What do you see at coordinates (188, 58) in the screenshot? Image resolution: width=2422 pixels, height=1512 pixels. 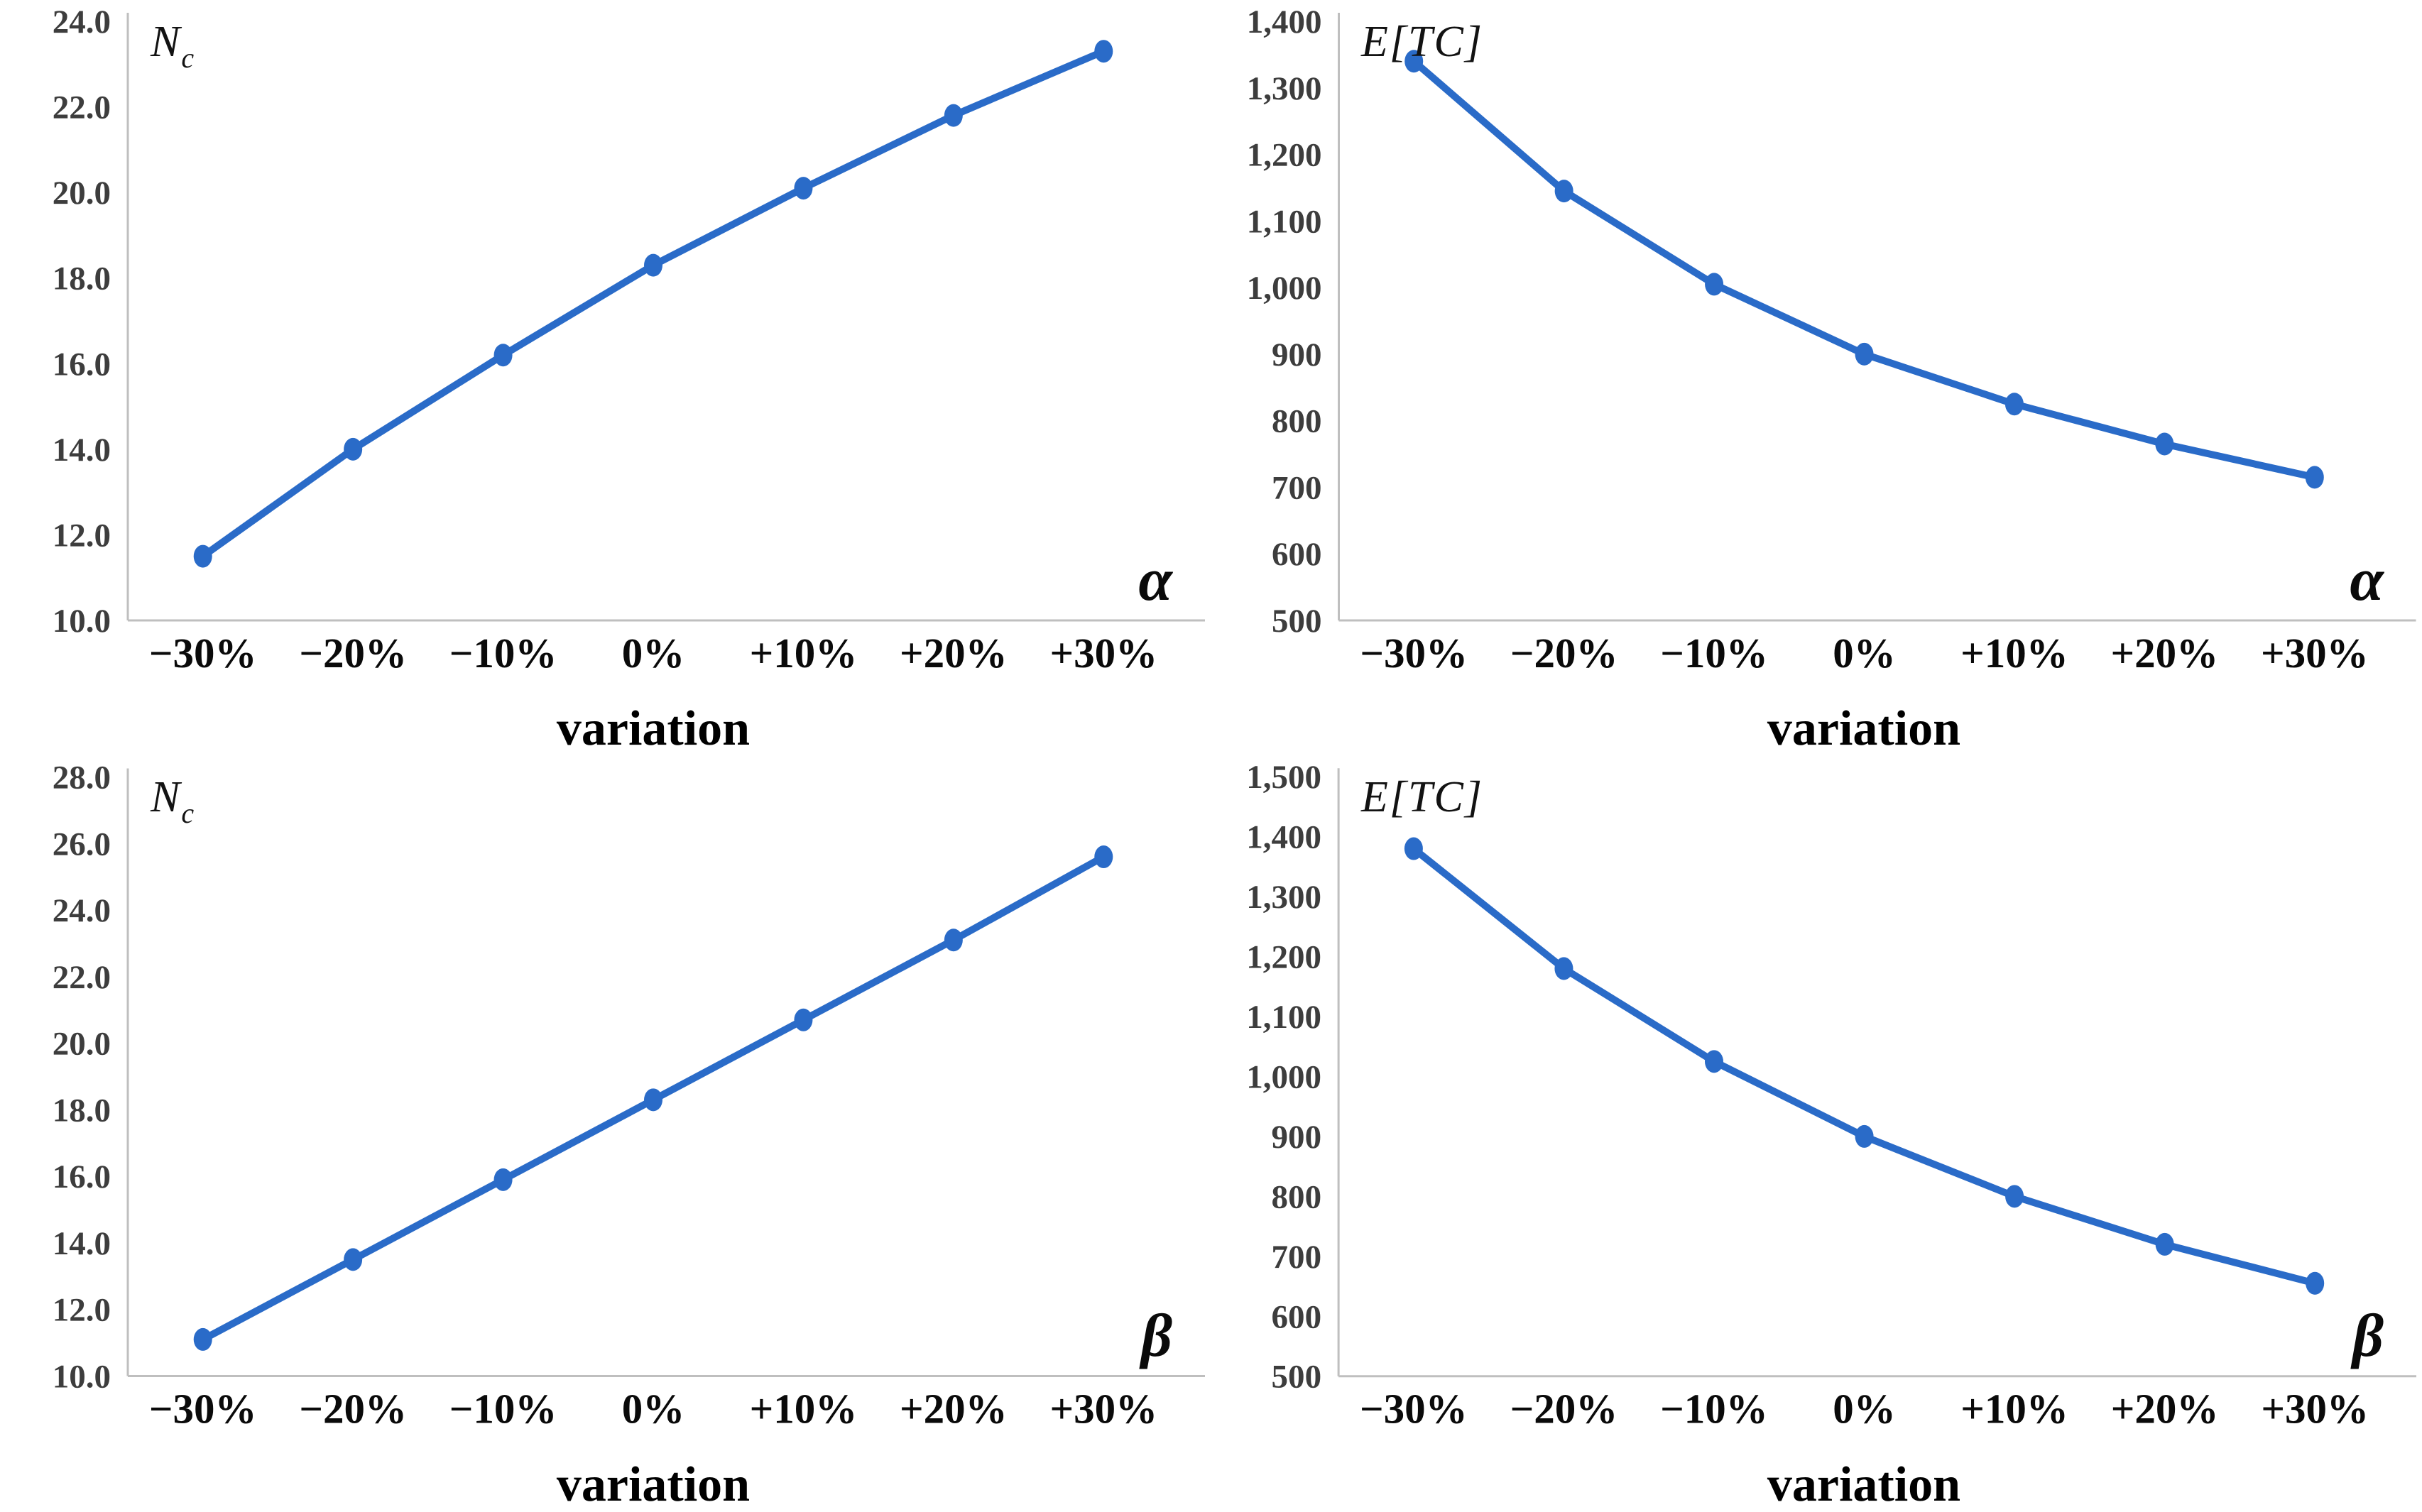 I see `y-axis-label-subscript: c` at bounding box center [188, 58].